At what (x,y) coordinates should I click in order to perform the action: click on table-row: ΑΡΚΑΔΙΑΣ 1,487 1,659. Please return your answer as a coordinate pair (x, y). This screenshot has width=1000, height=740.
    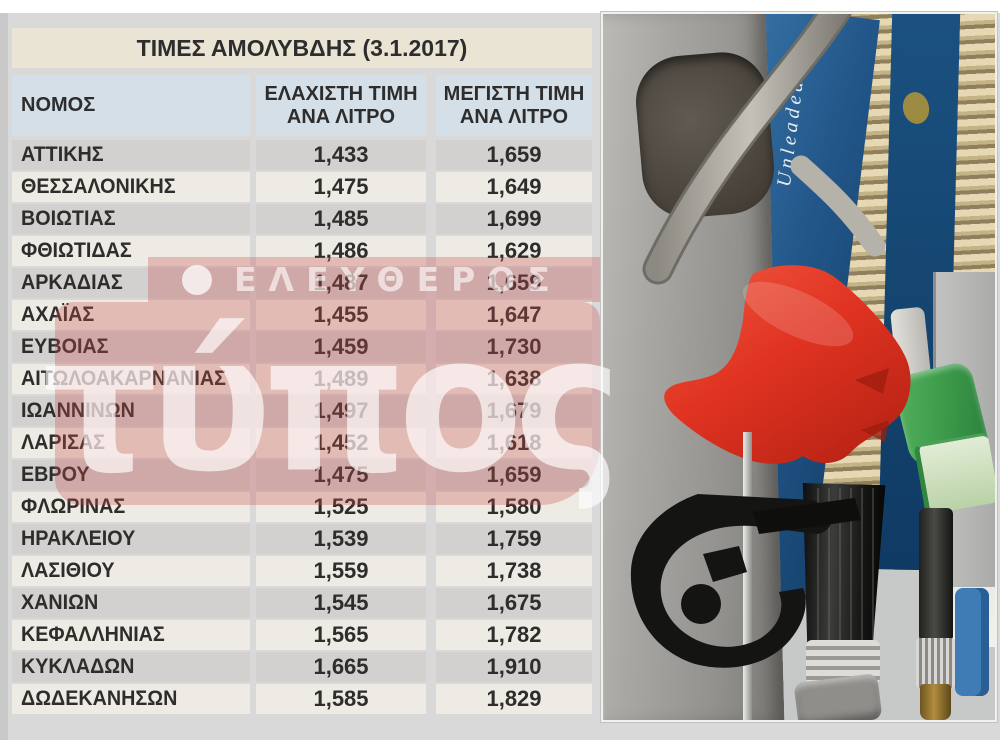
    Looking at the image, I should click on (302, 283).